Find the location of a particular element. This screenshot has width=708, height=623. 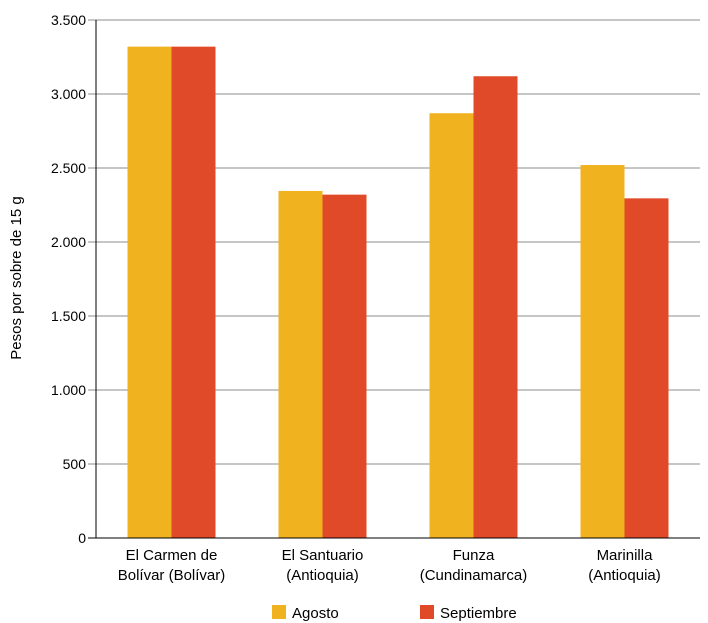

y-tick-label: 0 is located at coordinates (82, 538).